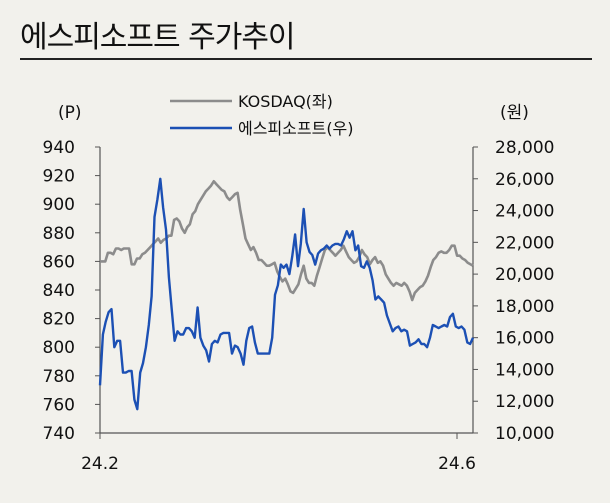  Describe the element at coordinates (59, 148) in the screenshot. I see `left-tick-label: 940` at that location.